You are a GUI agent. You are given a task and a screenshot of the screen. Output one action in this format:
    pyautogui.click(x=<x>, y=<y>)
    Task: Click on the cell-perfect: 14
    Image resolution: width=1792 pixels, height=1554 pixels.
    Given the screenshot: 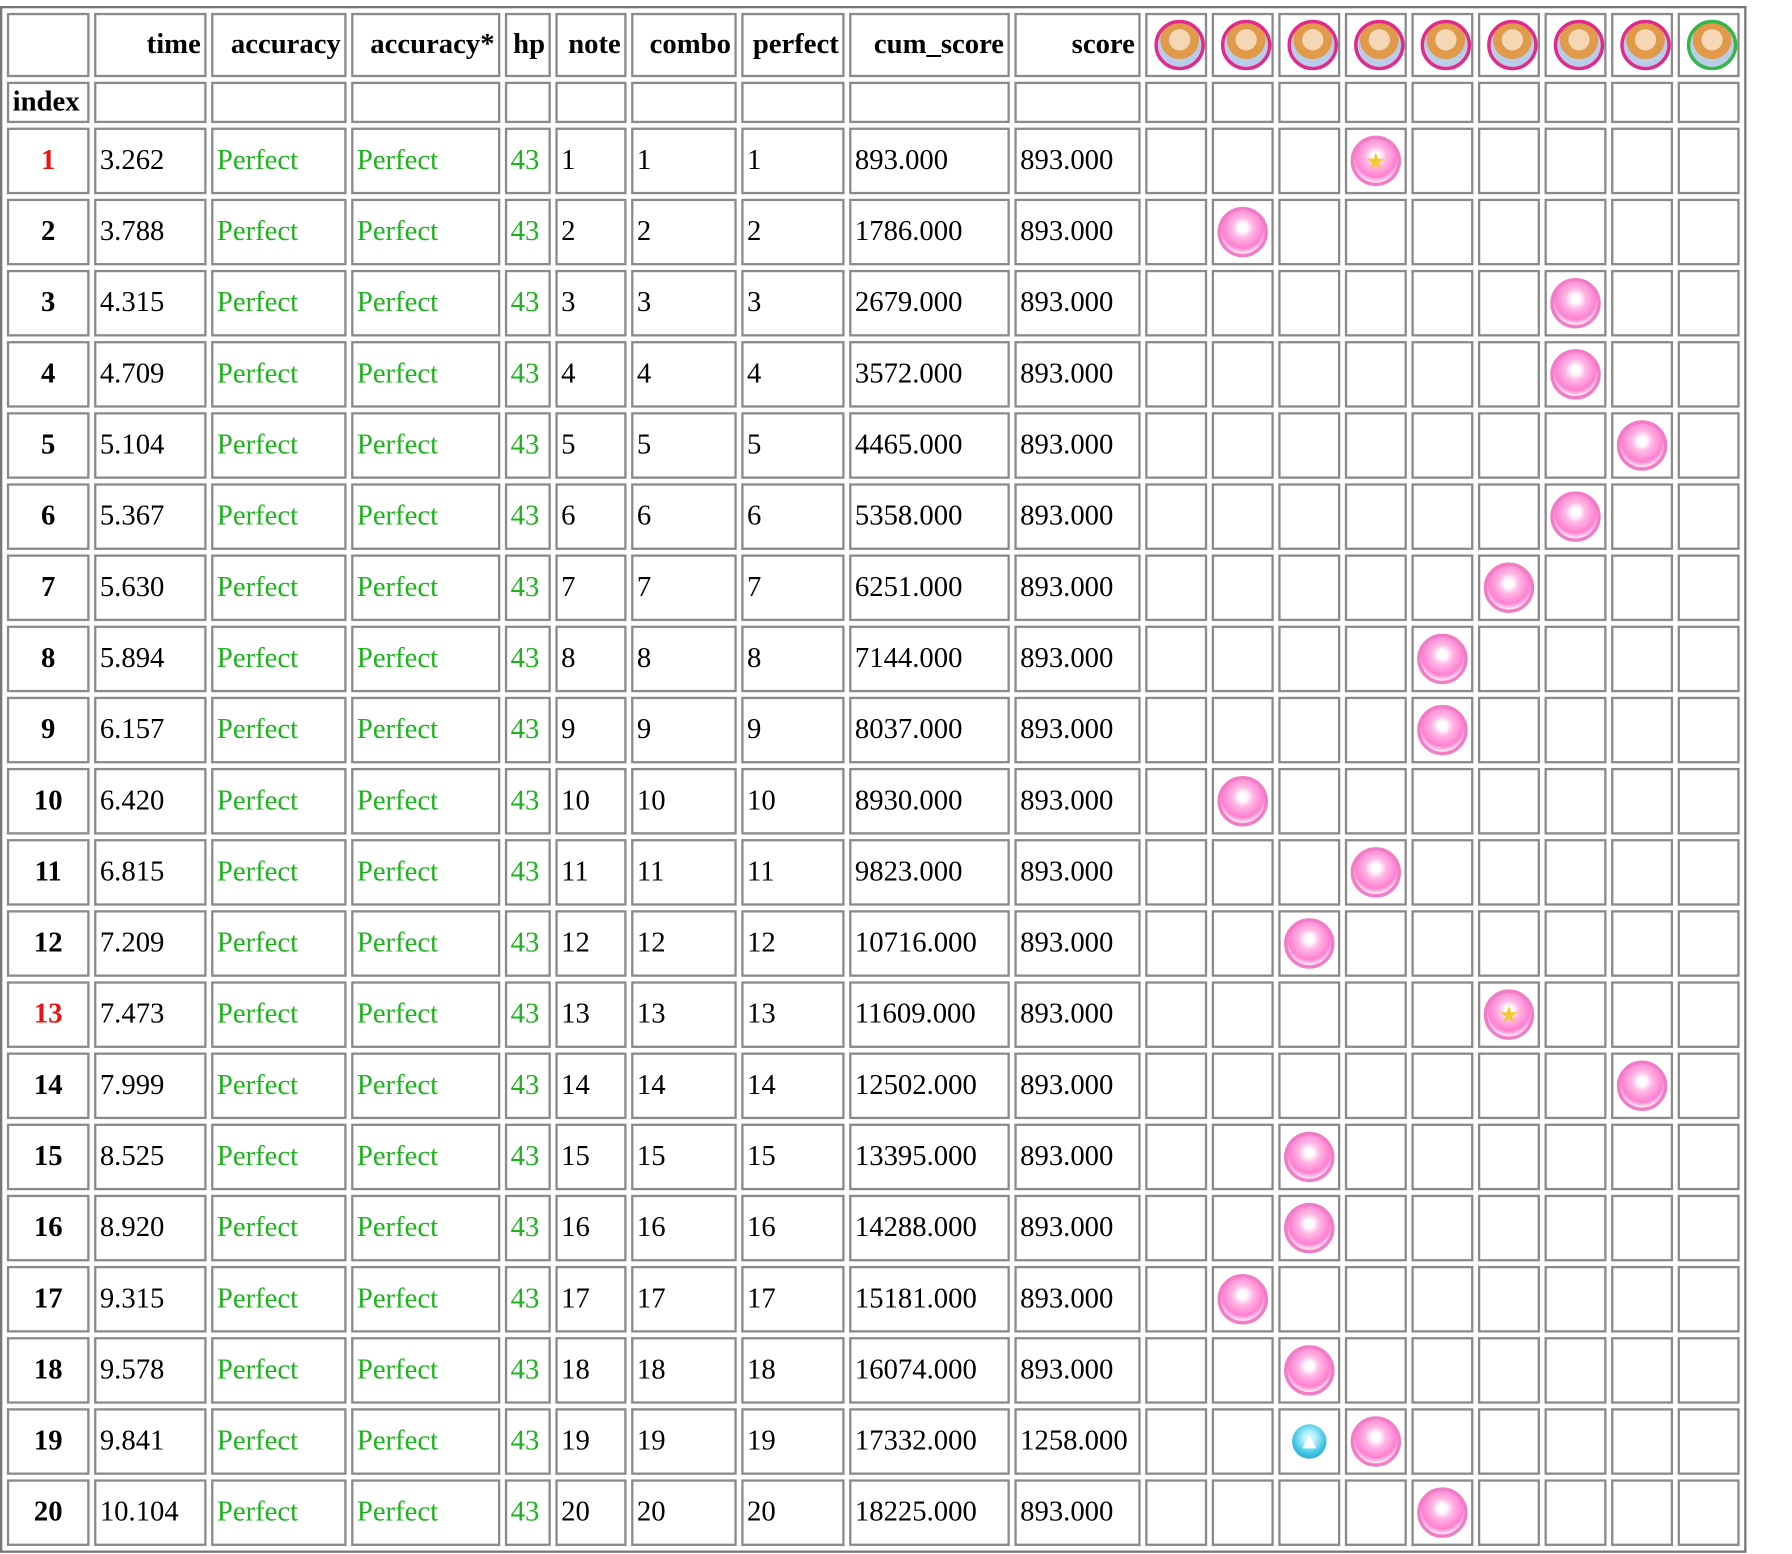 What is the action you would take?
    pyautogui.click(x=793, y=1086)
    